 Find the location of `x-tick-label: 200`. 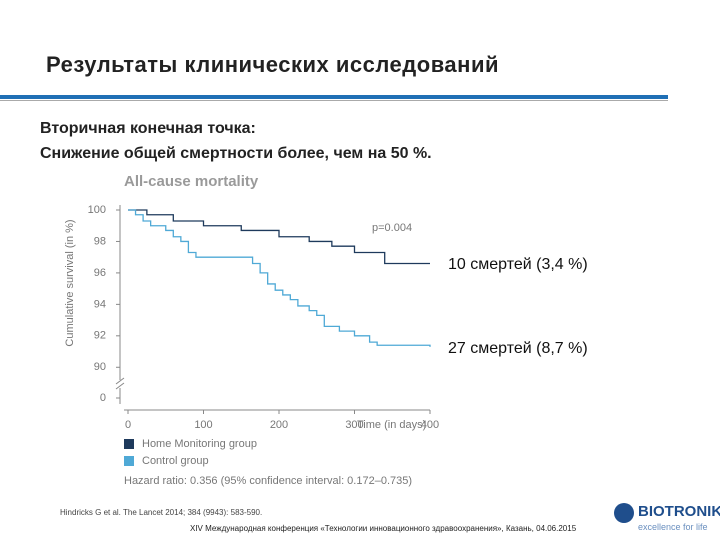

x-tick-label: 200 is located at coordinates (279, 425).